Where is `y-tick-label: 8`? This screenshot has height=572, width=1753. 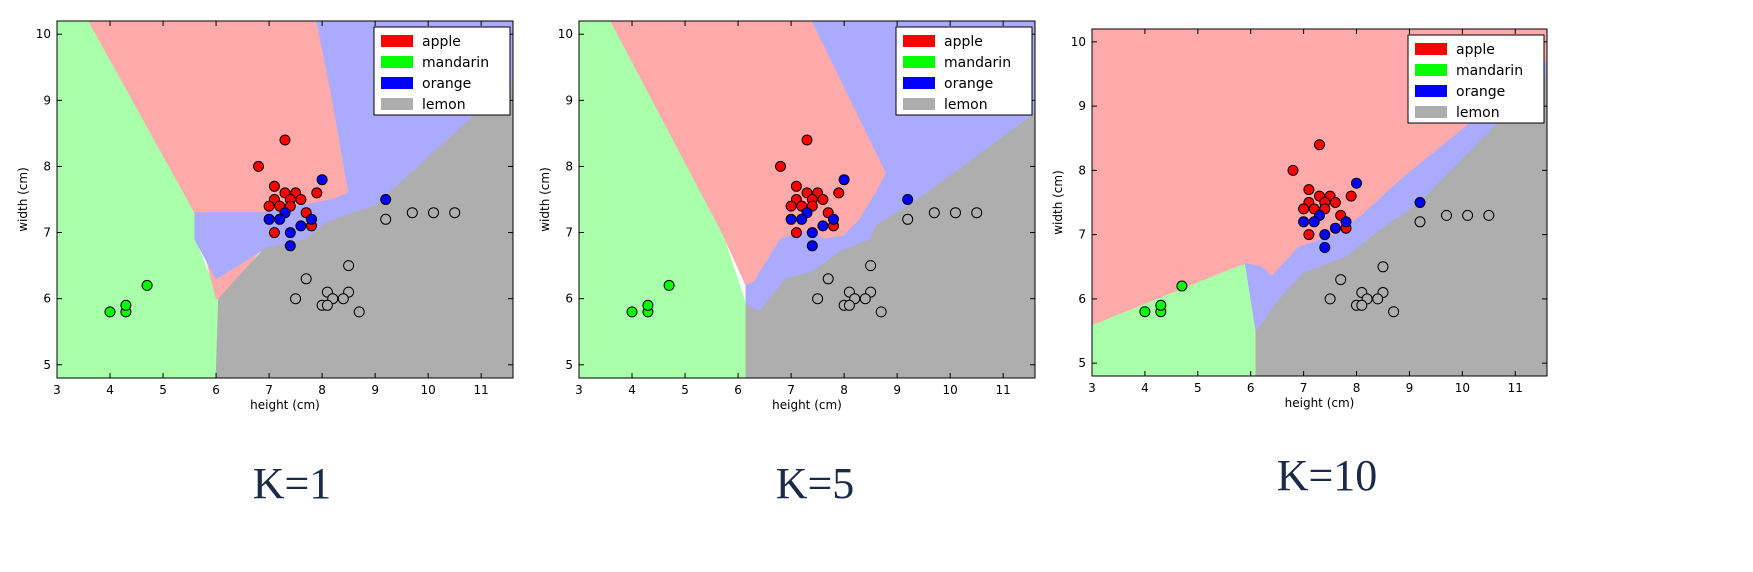
y-tick-label: 8 is located at coordinates (47, 166).